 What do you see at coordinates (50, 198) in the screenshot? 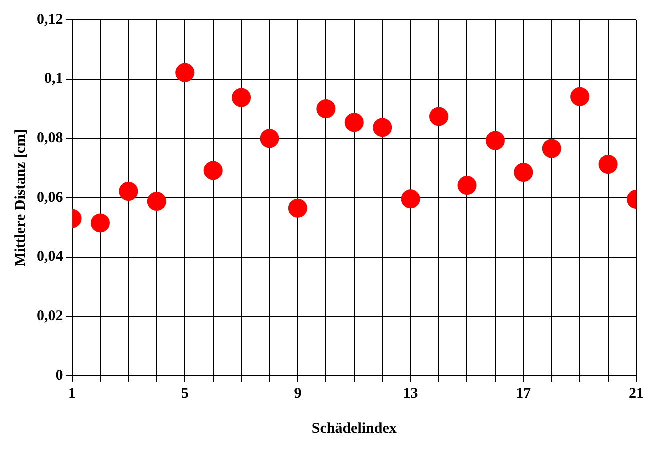
I see `y-tick-label: 0,06` at bounding box center [50, 198].